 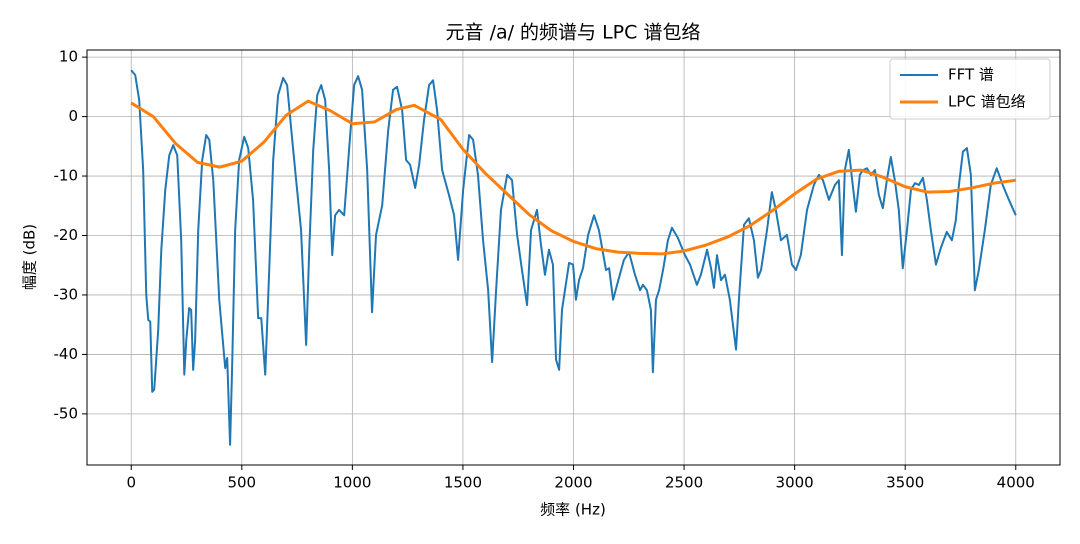 I want to click on y-tick-label: -30, so click(x=66, y=294).